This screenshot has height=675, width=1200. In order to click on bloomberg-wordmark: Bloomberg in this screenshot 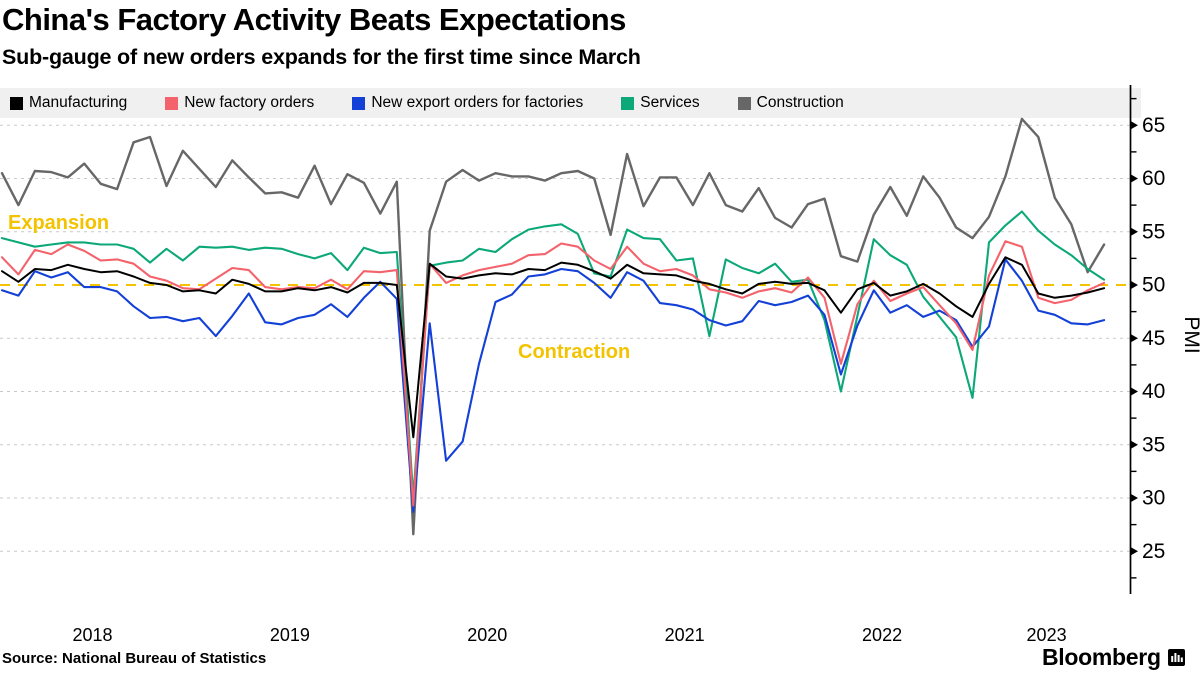, I will do `click(1101, 657)`.